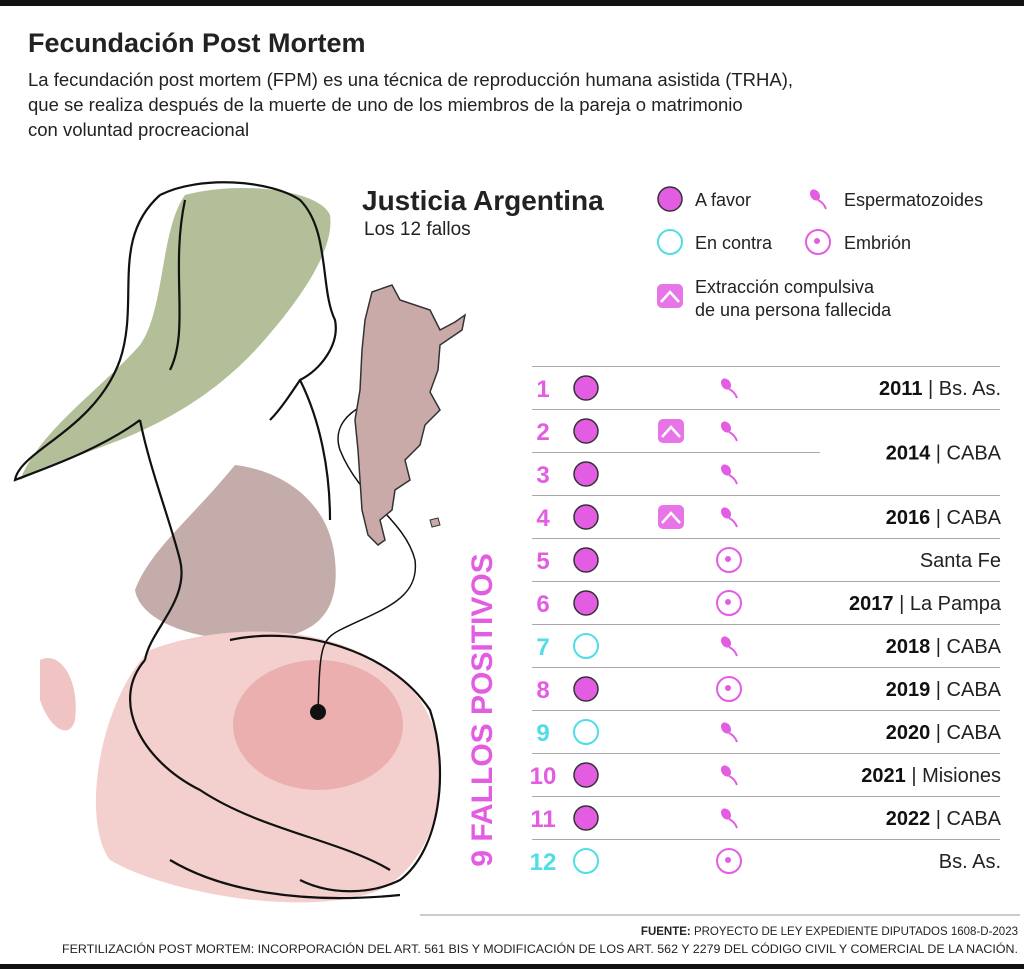 The height and width of the screenshot is (969, 1024). I want to click on section-title: Justicia Argentina, so click(483, 200).